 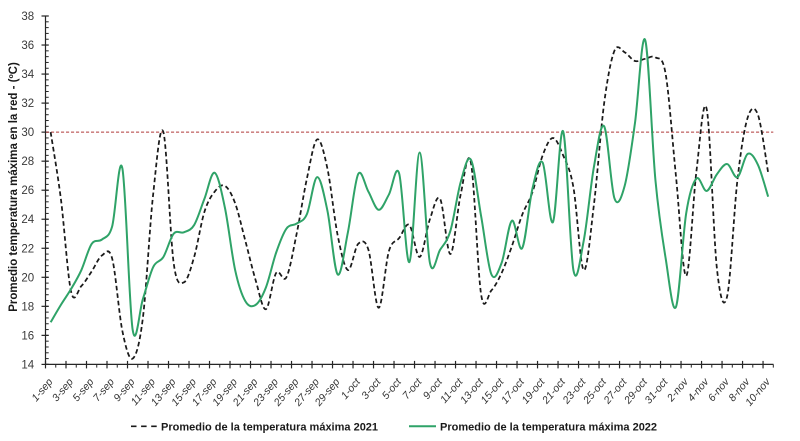 What do you see at coordinates (27, 365) in the screenshot?
I see `svg-text: 14` at bounding box center [27, 365].